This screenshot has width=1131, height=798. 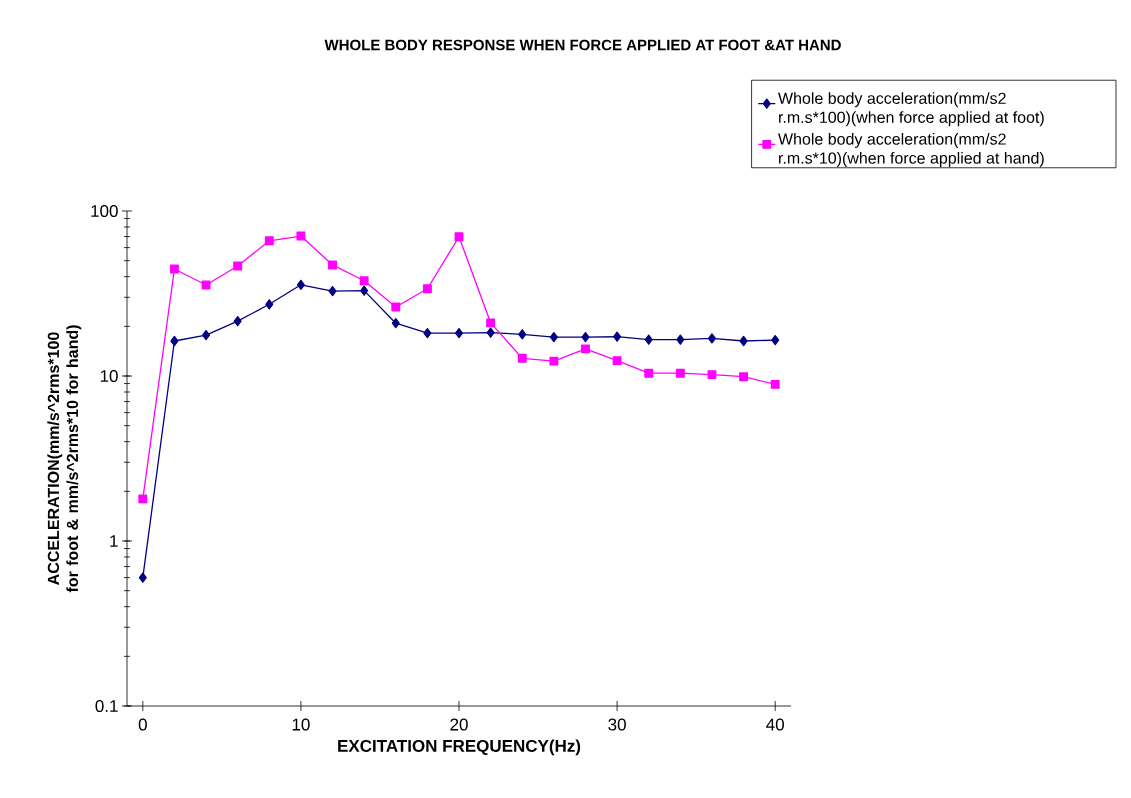 What do you see at coordinates (911, 109) in the screenshot?
I see `legend-label: Whole body acceleration(mm/s2 r.m.s*100)(when force applied at foot)` at bounding box center [911, 109].